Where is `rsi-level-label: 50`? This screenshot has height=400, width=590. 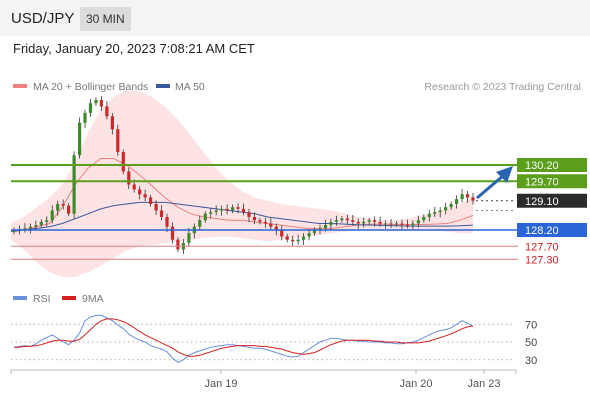 rsi-level-label: 50 is located at coordinates (531, 343).